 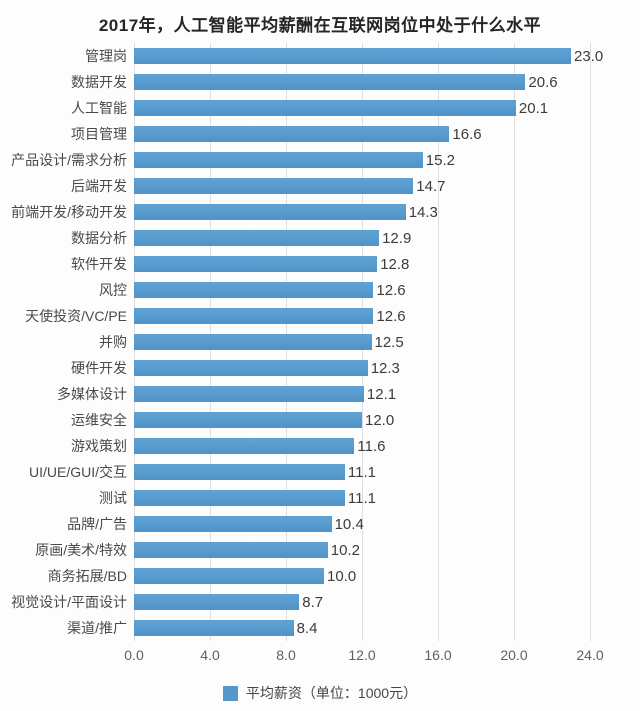 I want to click on bar-track: 10.4, so click(x=387, y=524).